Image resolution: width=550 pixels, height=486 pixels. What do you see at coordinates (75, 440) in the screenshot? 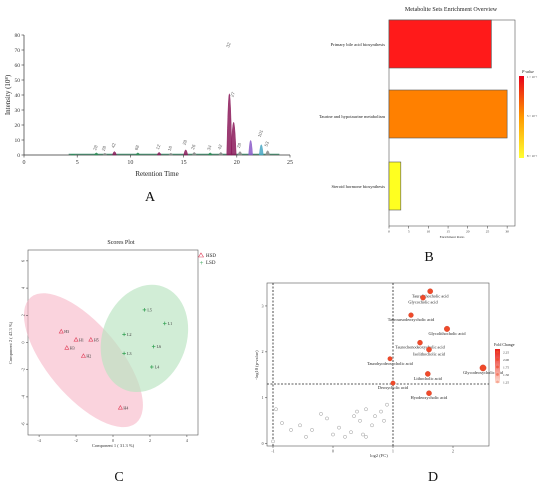
I see `panel-c-x-tick-label: -2` at bounding box center [75, 440].